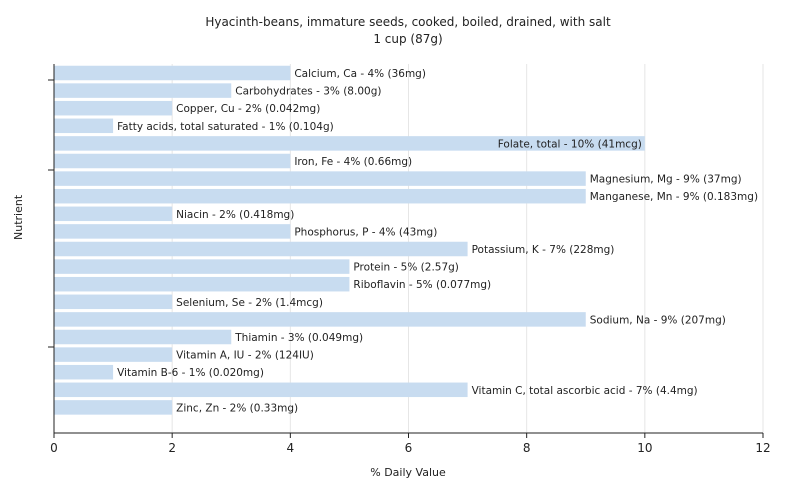  Describe the element at coordinates (674, 197) in the screenshot. I see `bar-value-label: Manganese, Mn - 9% (0.183mg)` at that location.